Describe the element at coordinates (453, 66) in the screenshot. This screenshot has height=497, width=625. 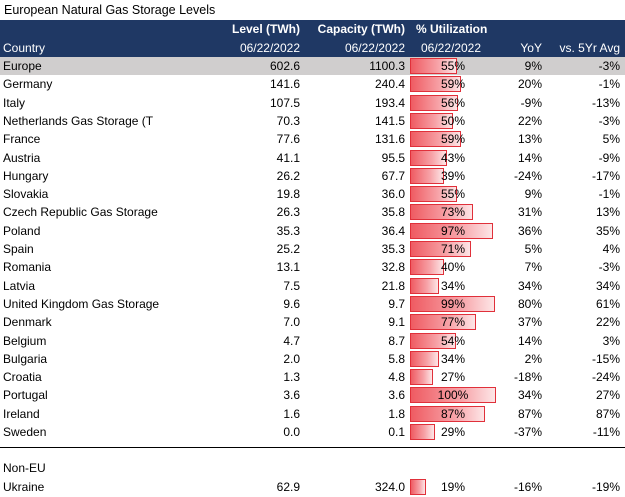
I see `utilization-databar: 55%` at that location.